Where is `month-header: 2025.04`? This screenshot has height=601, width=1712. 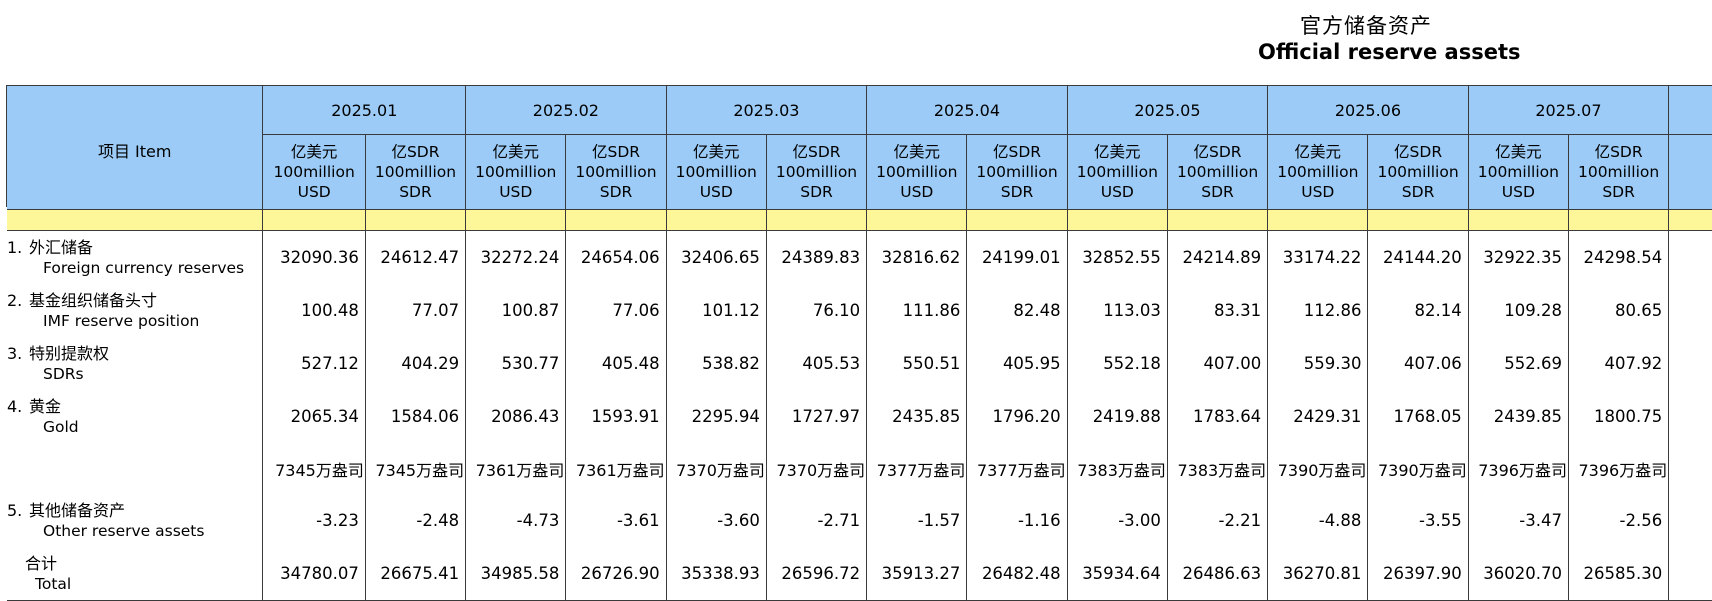
month-header: 2025.04 is located at coordinates (967, 110).